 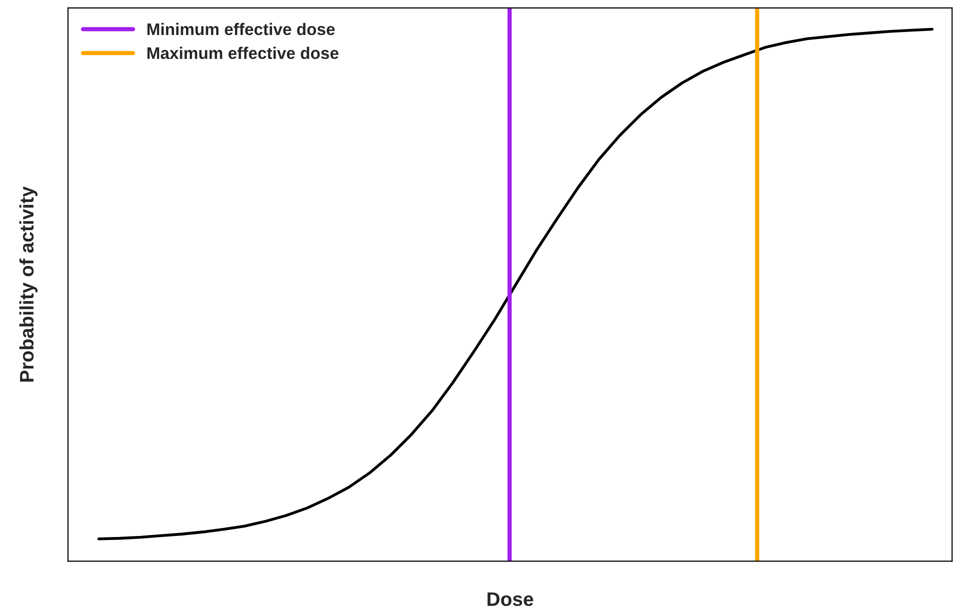 I want to click on x-axis-title: Dose, so click(x=511, y=599).